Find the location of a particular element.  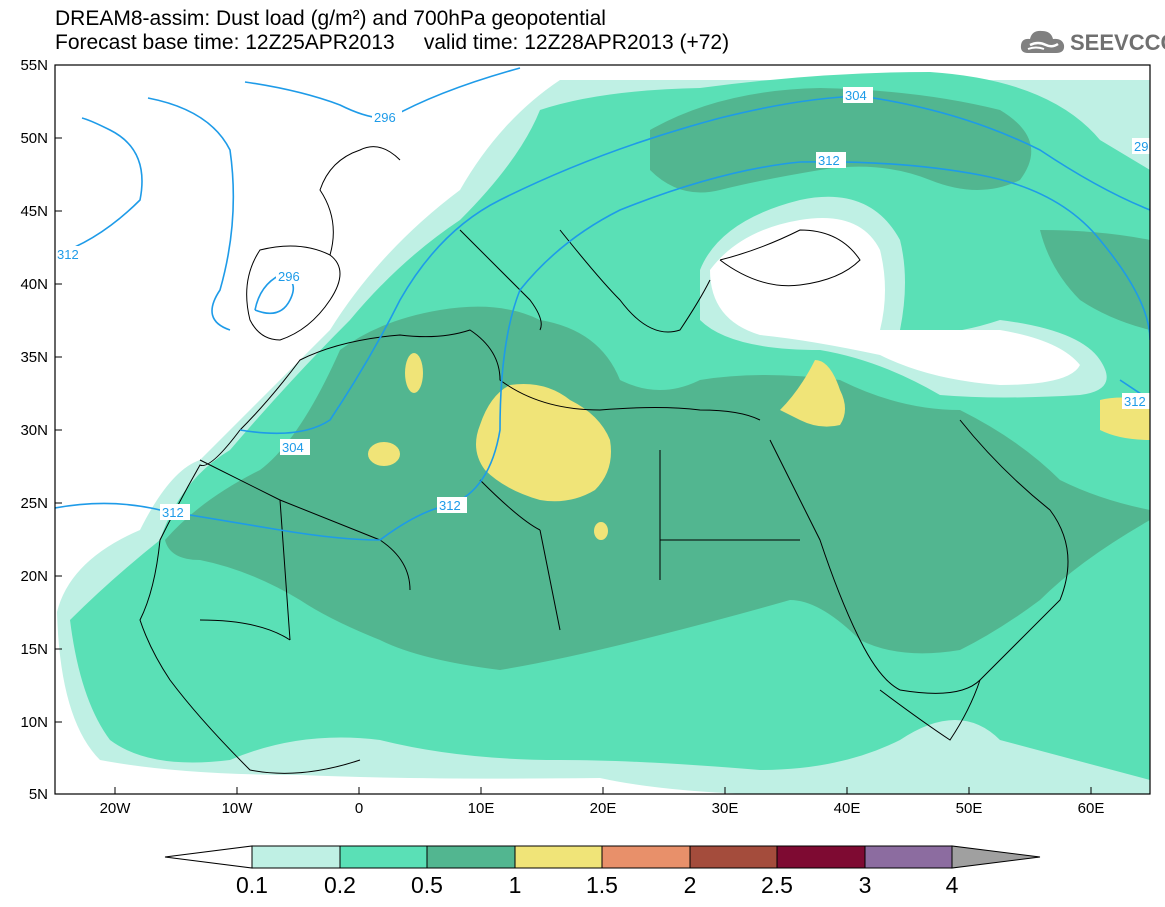

coastline-red-sea is located at coordinates (835, 565).